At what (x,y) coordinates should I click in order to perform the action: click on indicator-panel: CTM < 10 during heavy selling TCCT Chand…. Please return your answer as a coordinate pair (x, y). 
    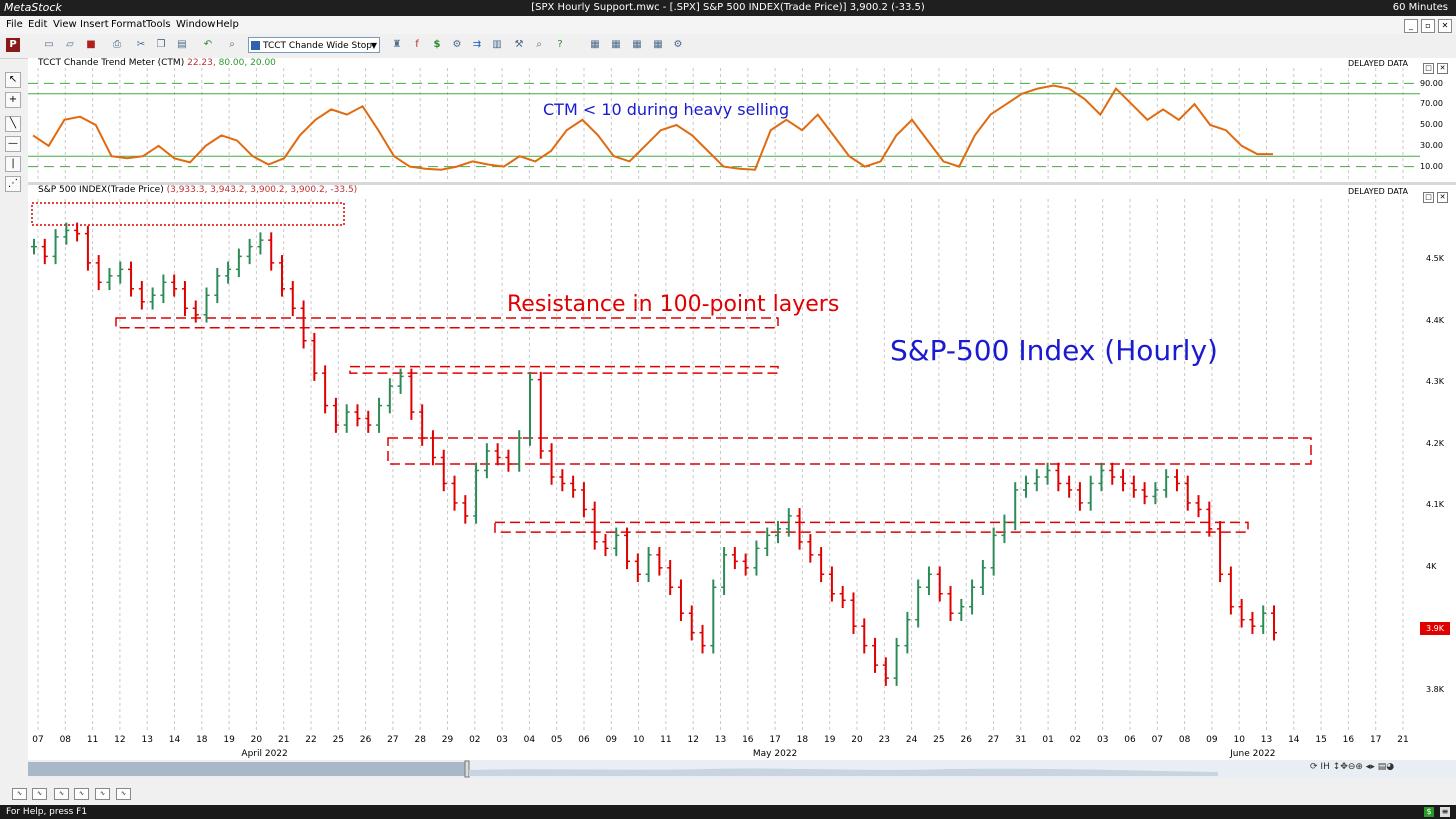
    Looking at the image, I should click on (724, 120).